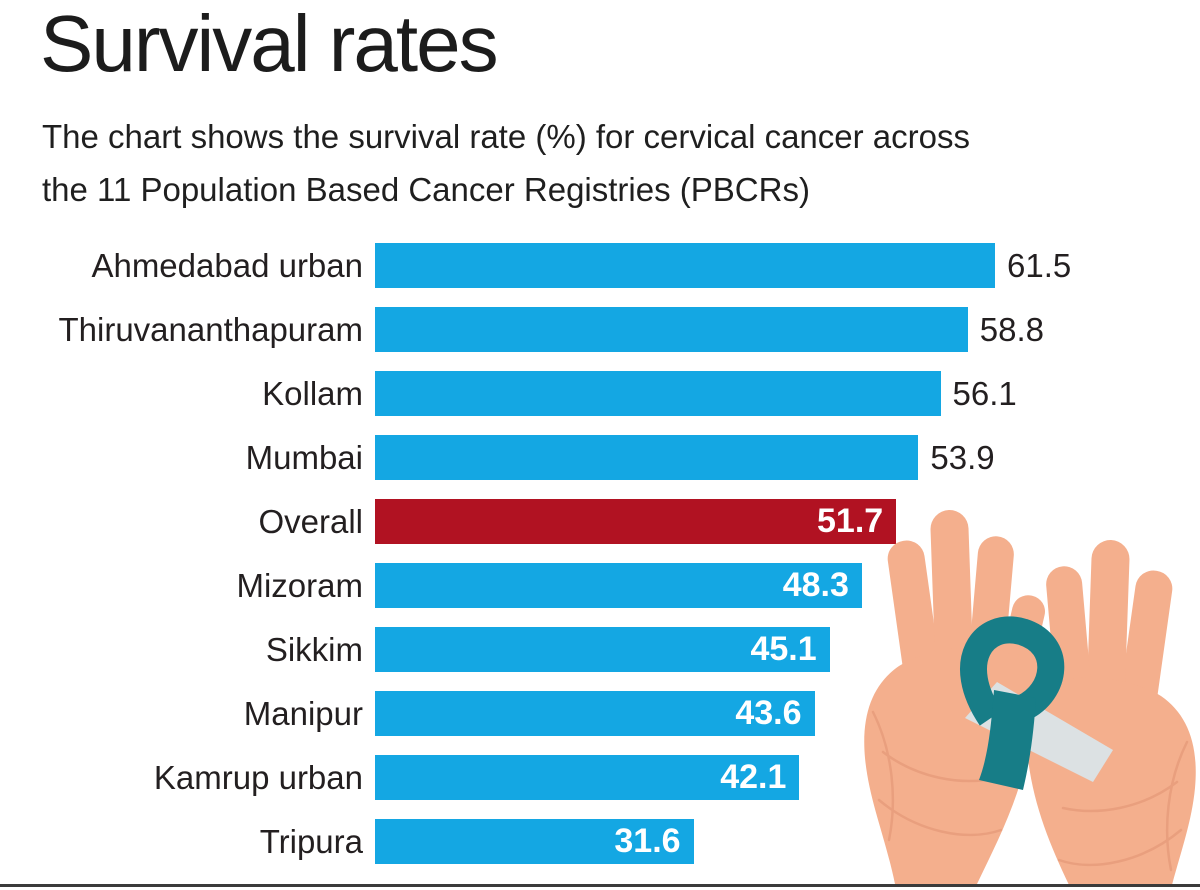 Image resolution: width=1200 pixels, height=890 pixels. I want to click on bar-track: 58.8, so click(709, 329).